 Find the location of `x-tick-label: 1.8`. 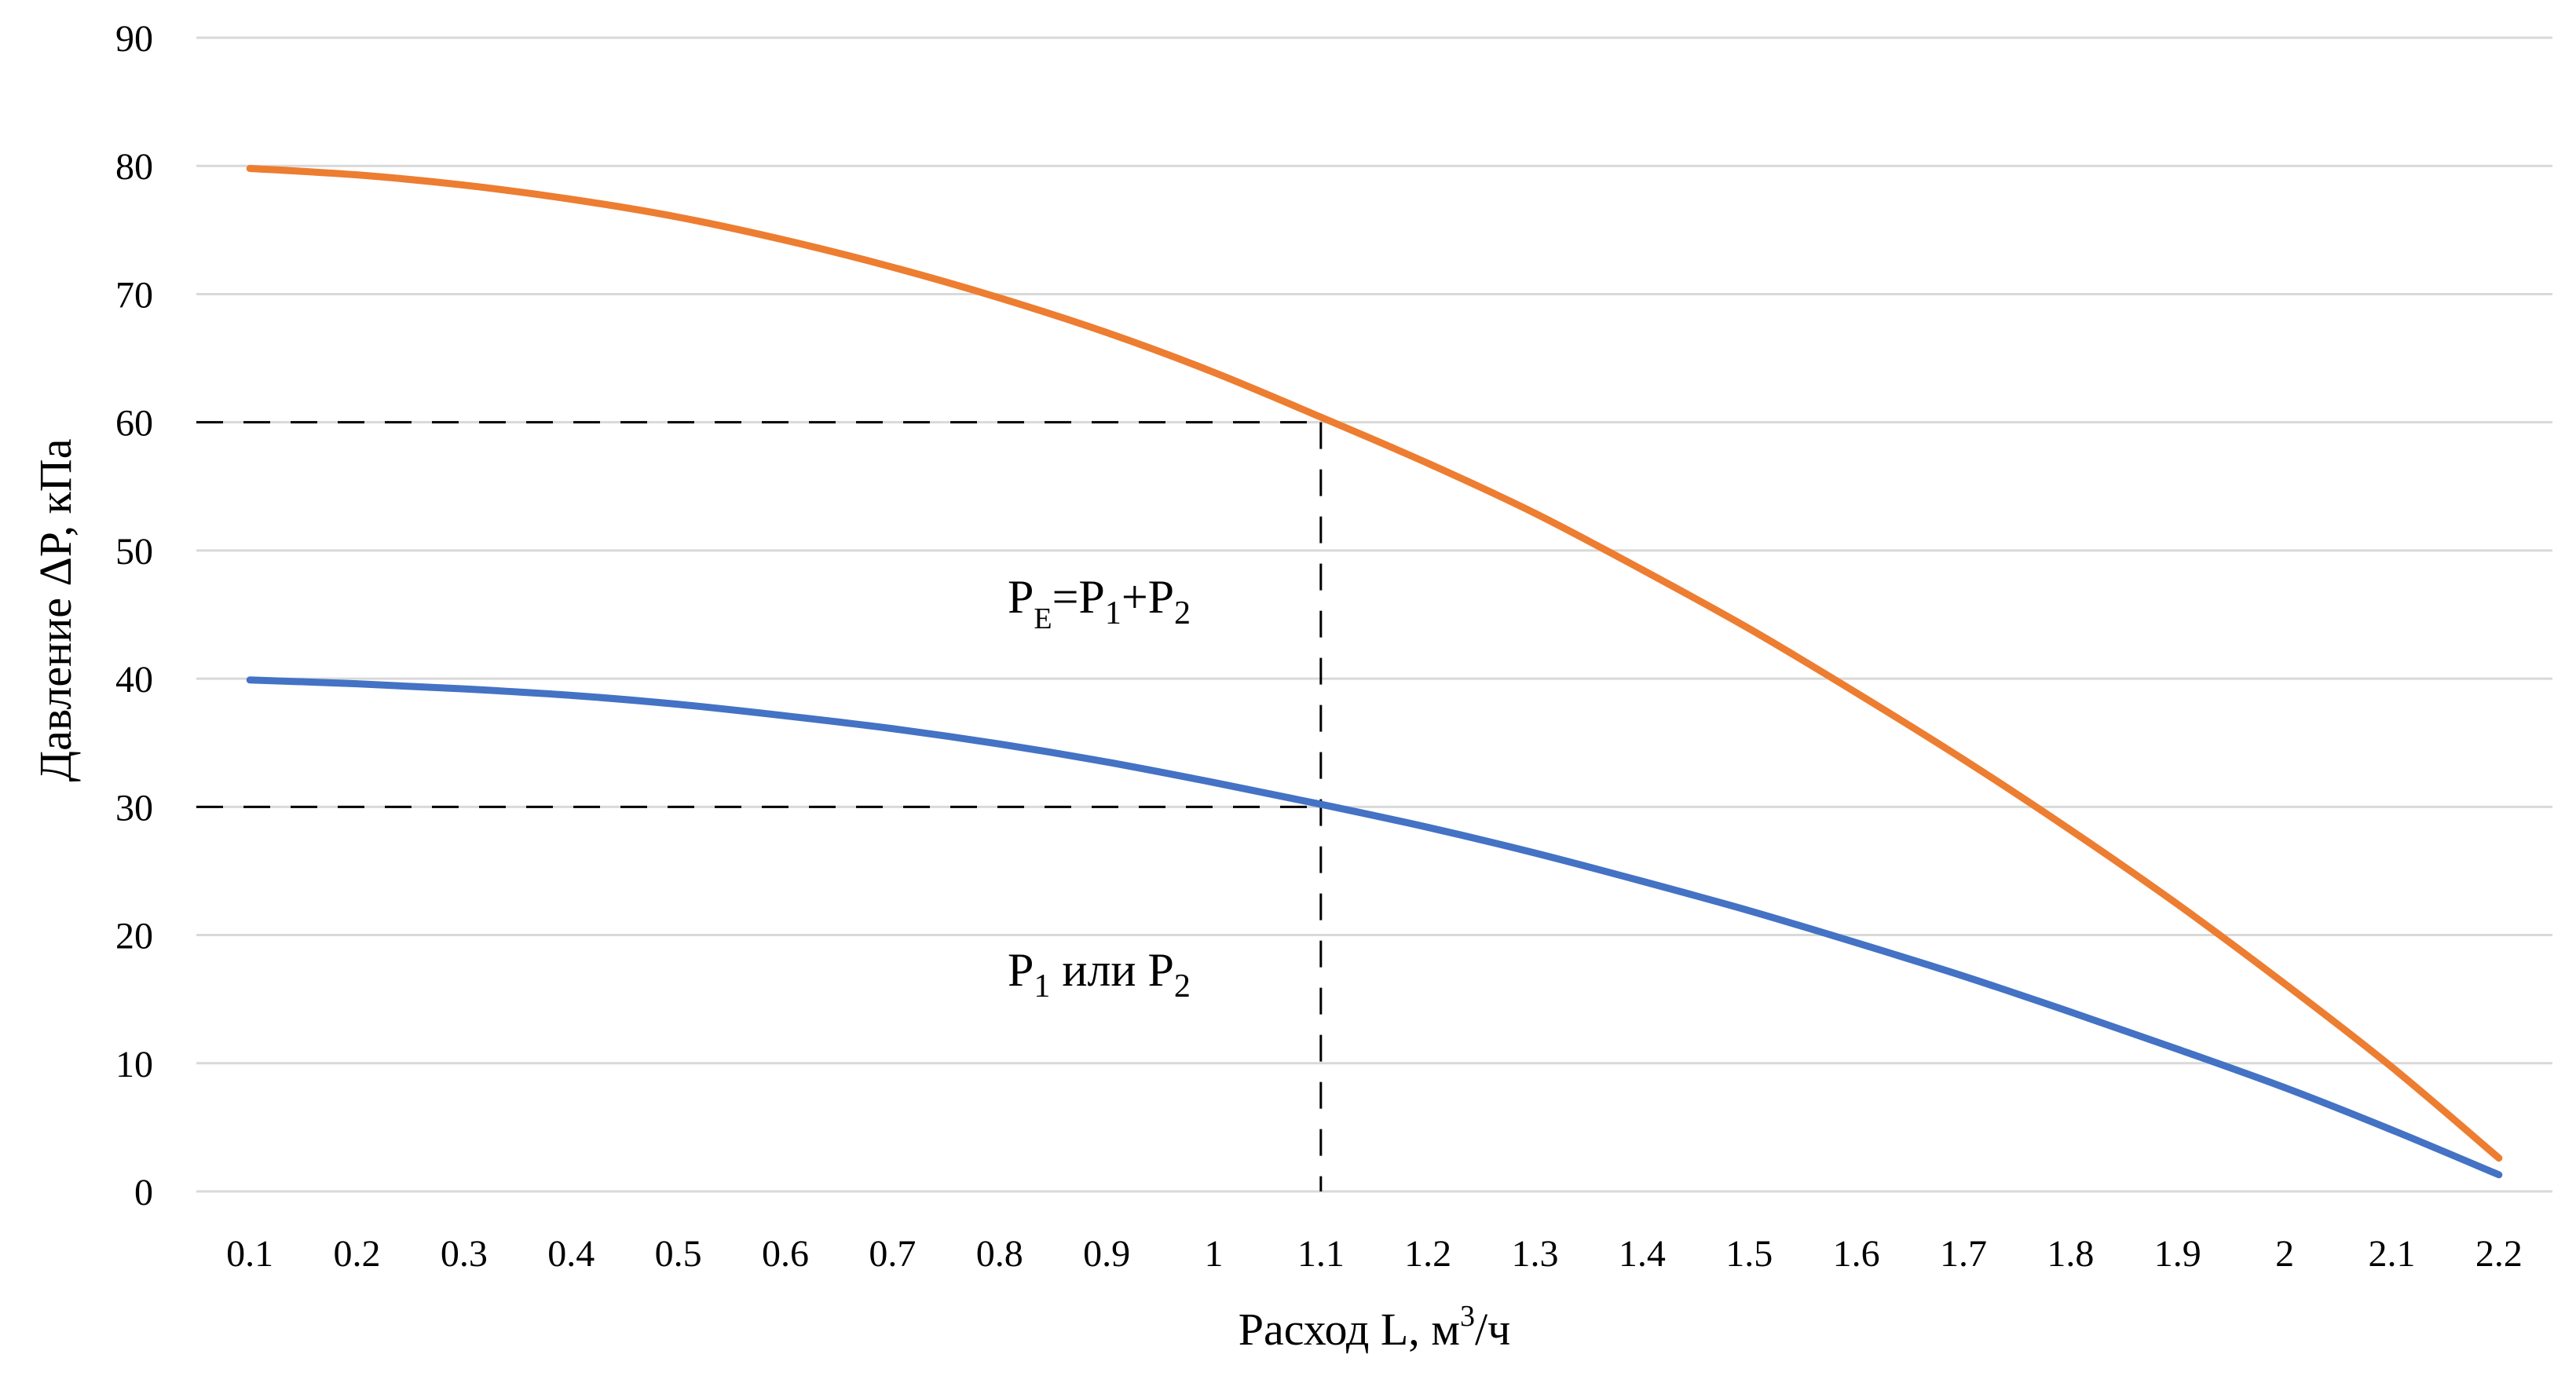

x-tick-label: 1.8 is located at coordinates (2070, 1254).